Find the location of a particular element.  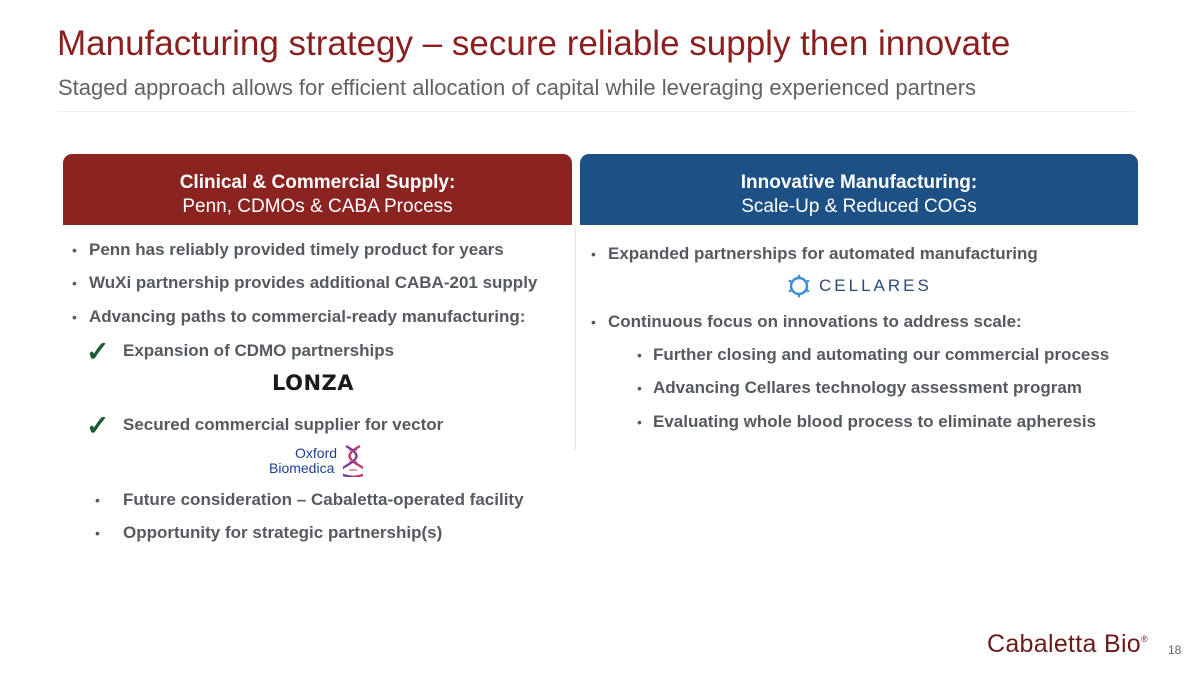

left-header-title: Clinical & Commercial Supply: is located at coordinates (317, 182).